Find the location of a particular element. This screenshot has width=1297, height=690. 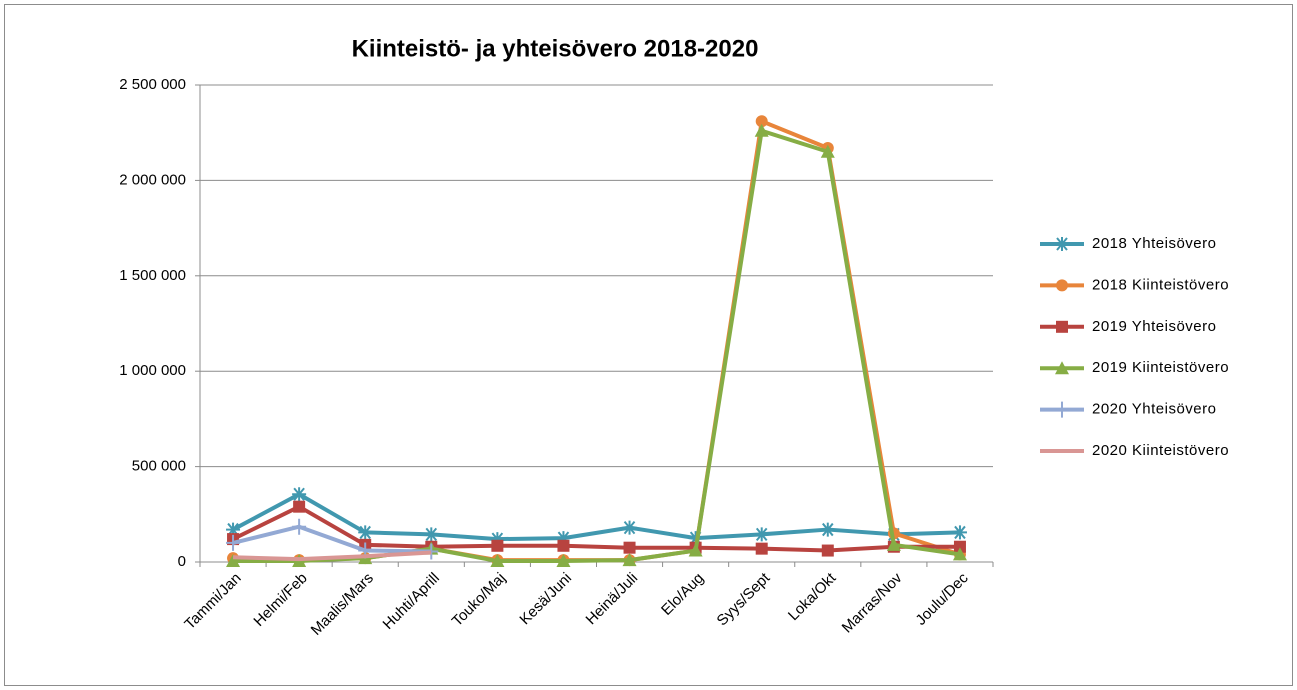

legend-label: 2019 Kiinteistövero is located at coordinates (1160, 367).